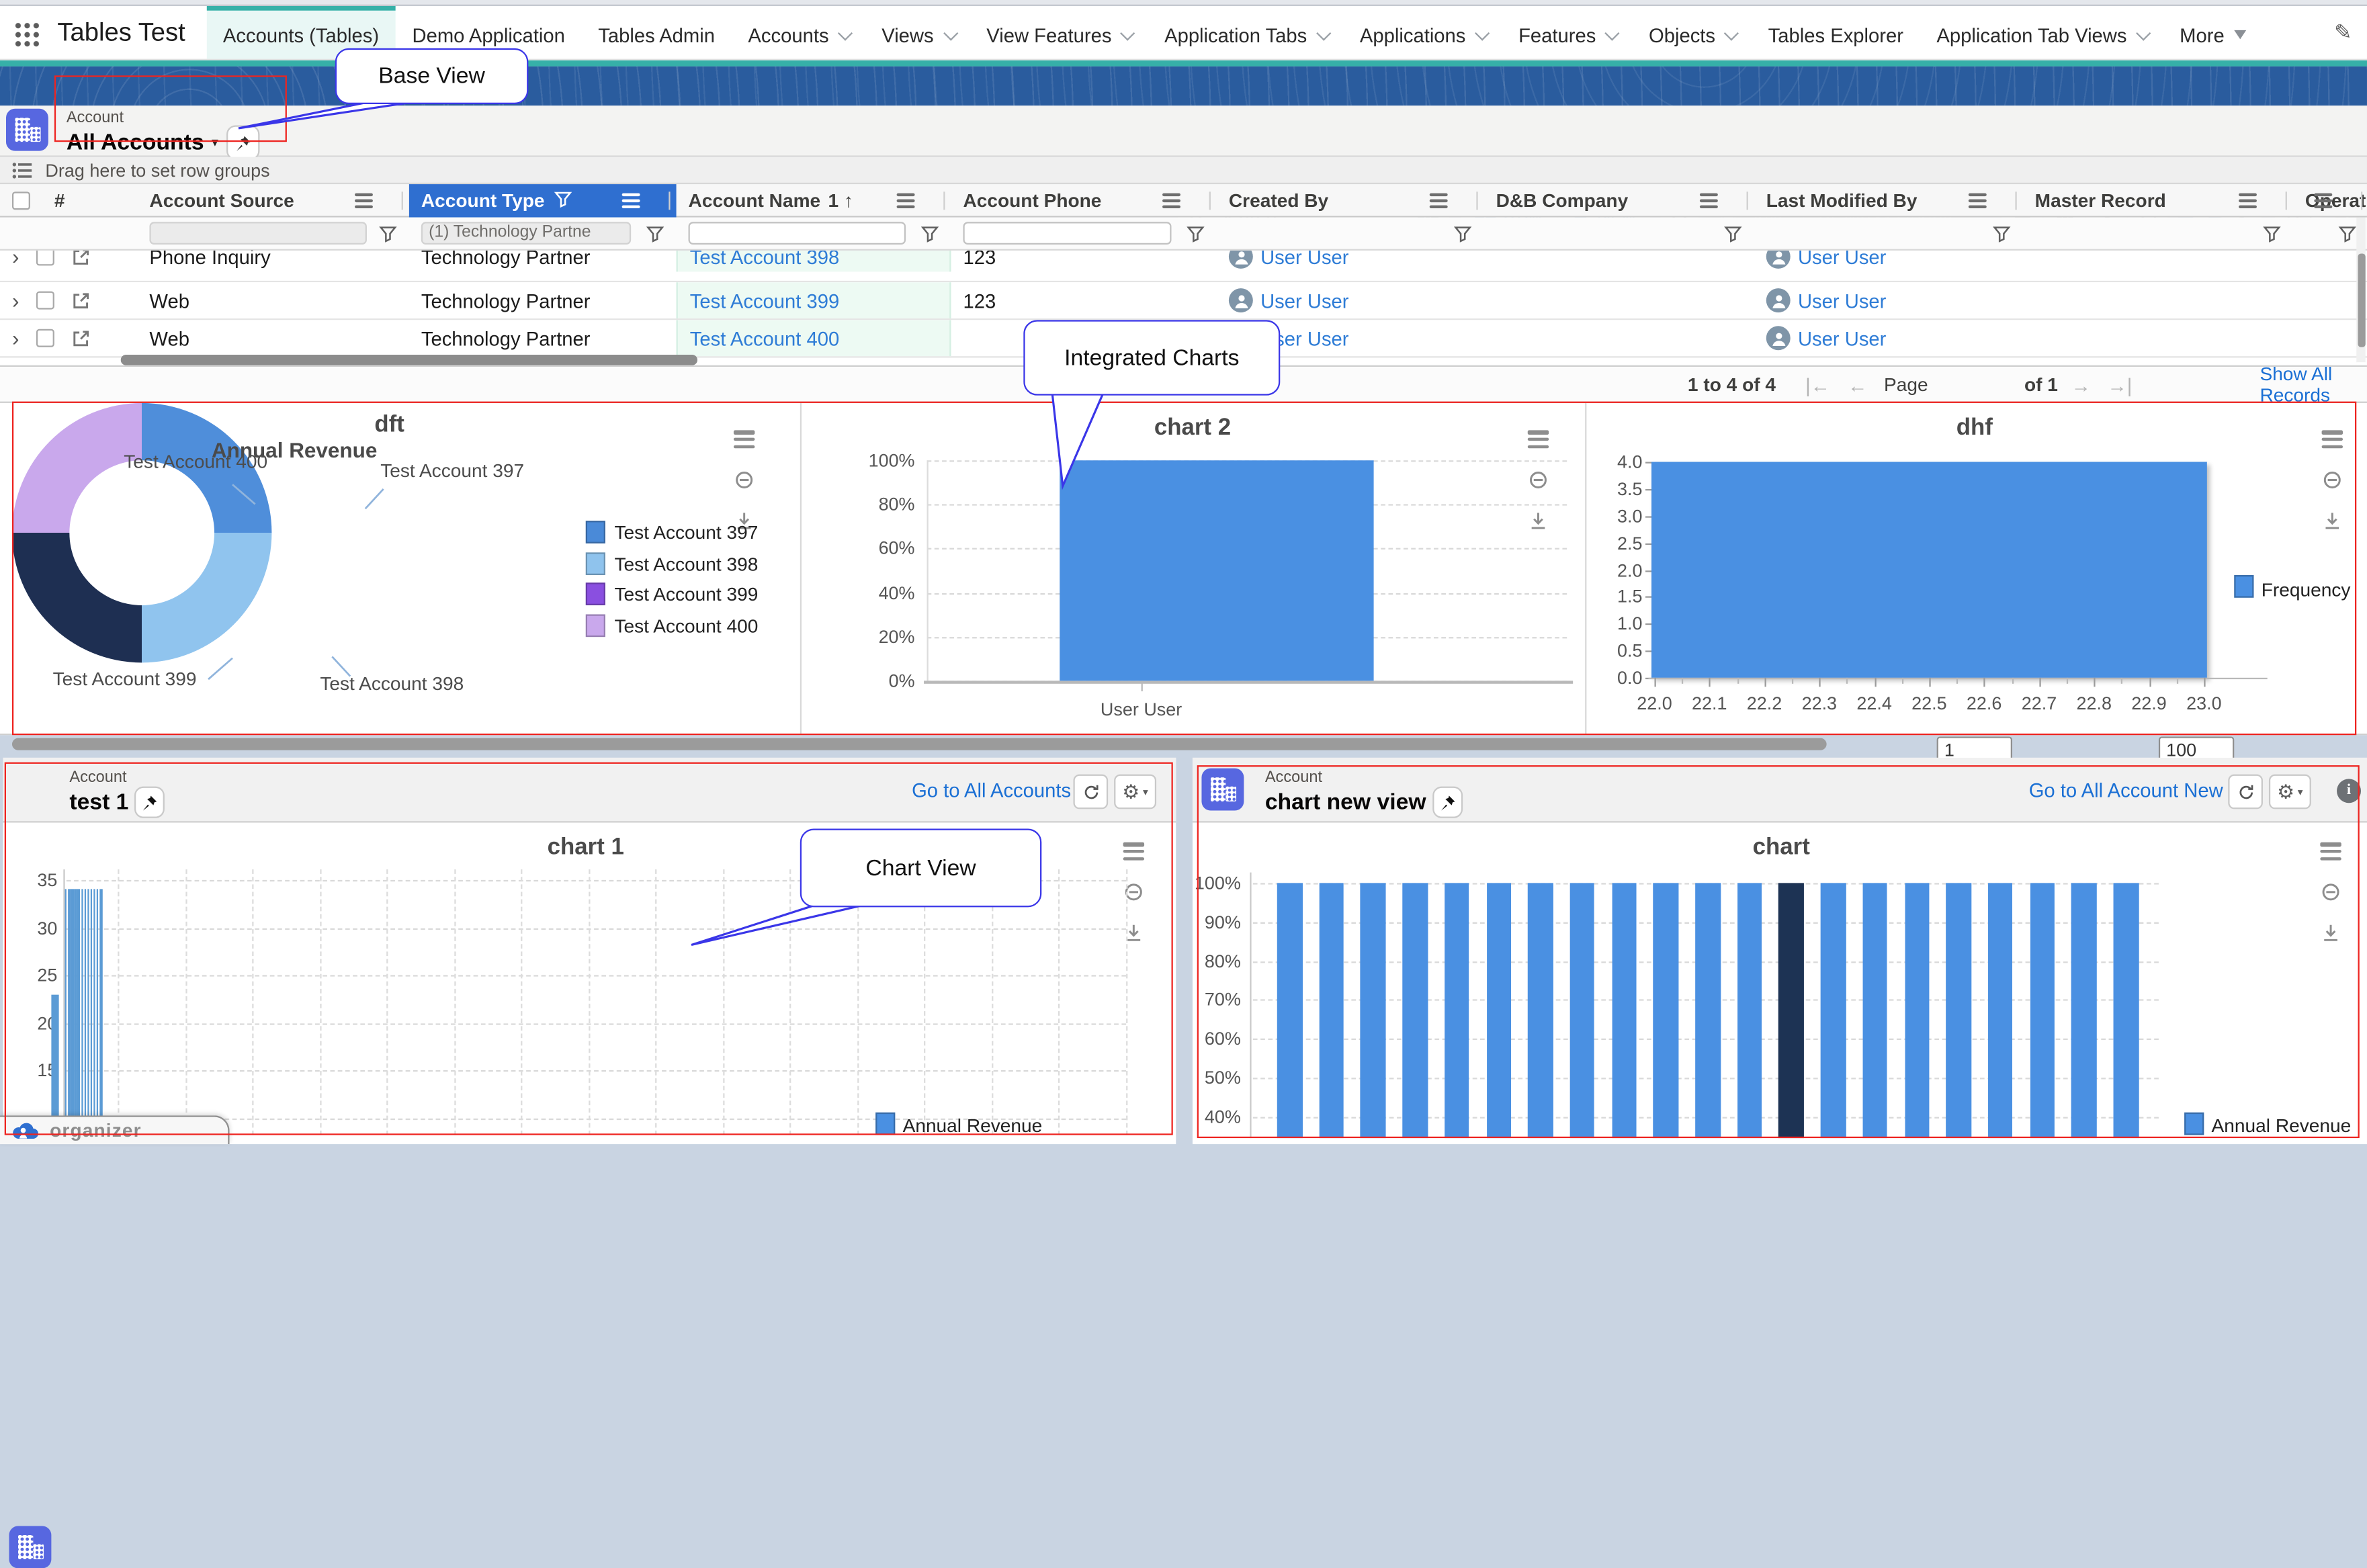 The height and width of the screenshot is (1568, 2367). What do you see at coordinates (2125, 790) in the screenshot?
I see `go-to-all-account-new-link: Go to All Account New` at bounding box center [2125, 790].